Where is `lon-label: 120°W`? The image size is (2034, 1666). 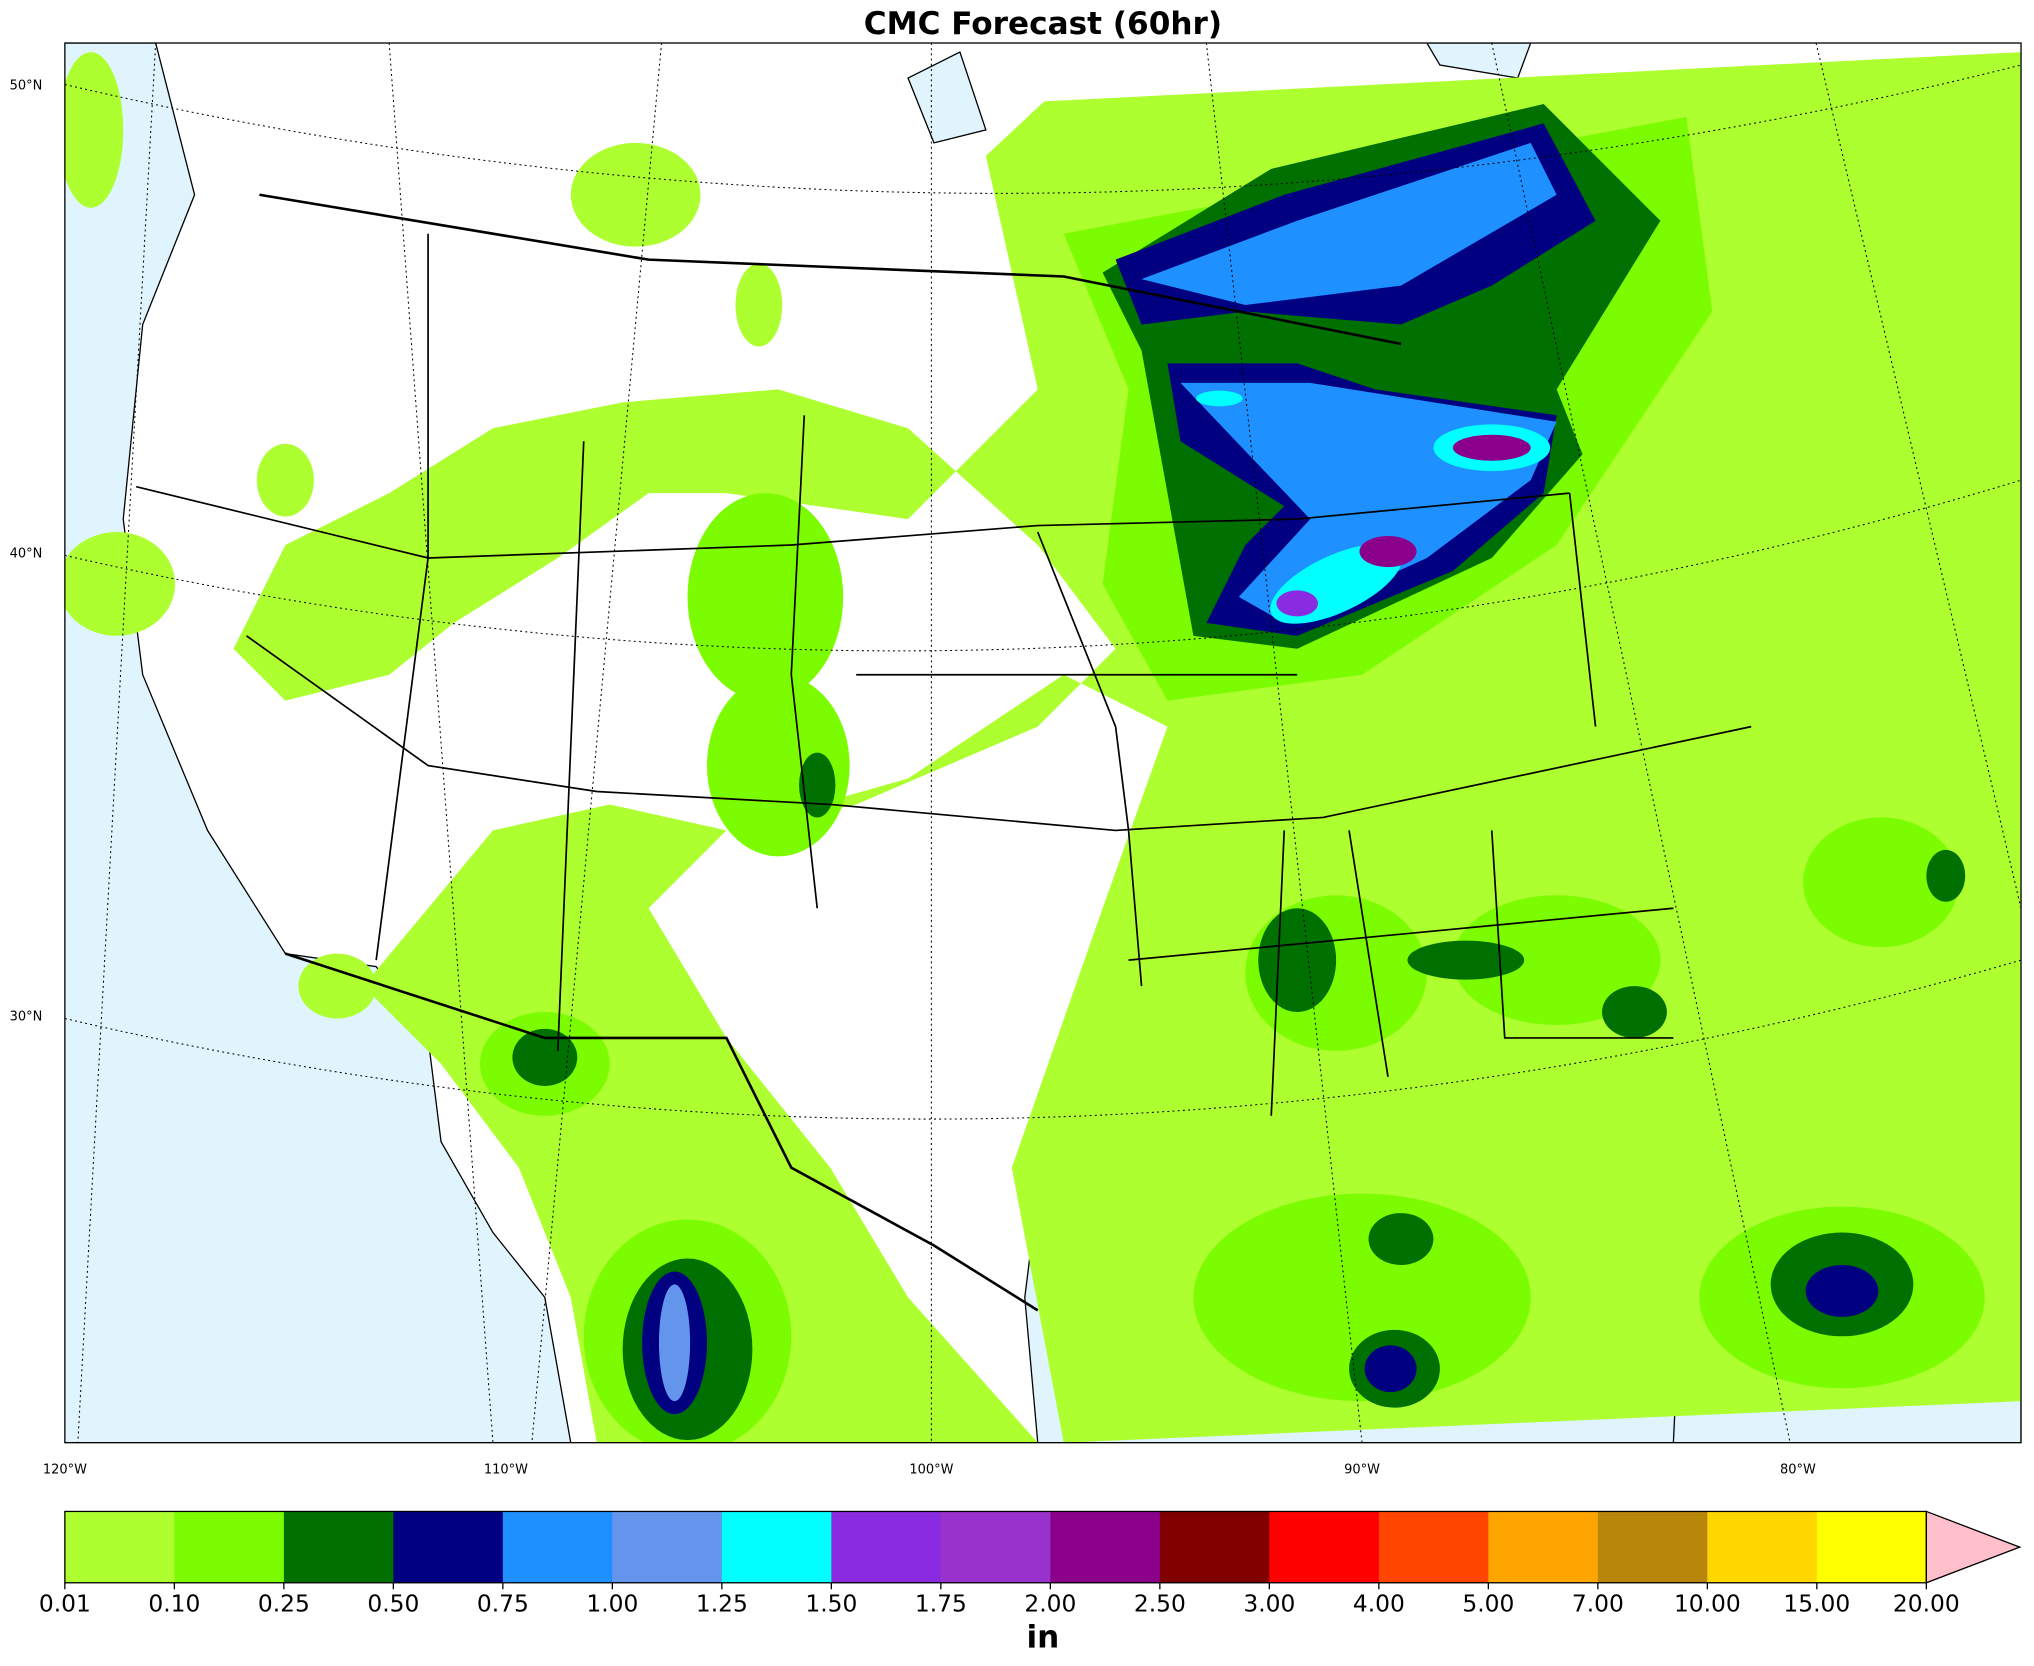
lon-label: 120°W is located at coordinates (65, 1469).